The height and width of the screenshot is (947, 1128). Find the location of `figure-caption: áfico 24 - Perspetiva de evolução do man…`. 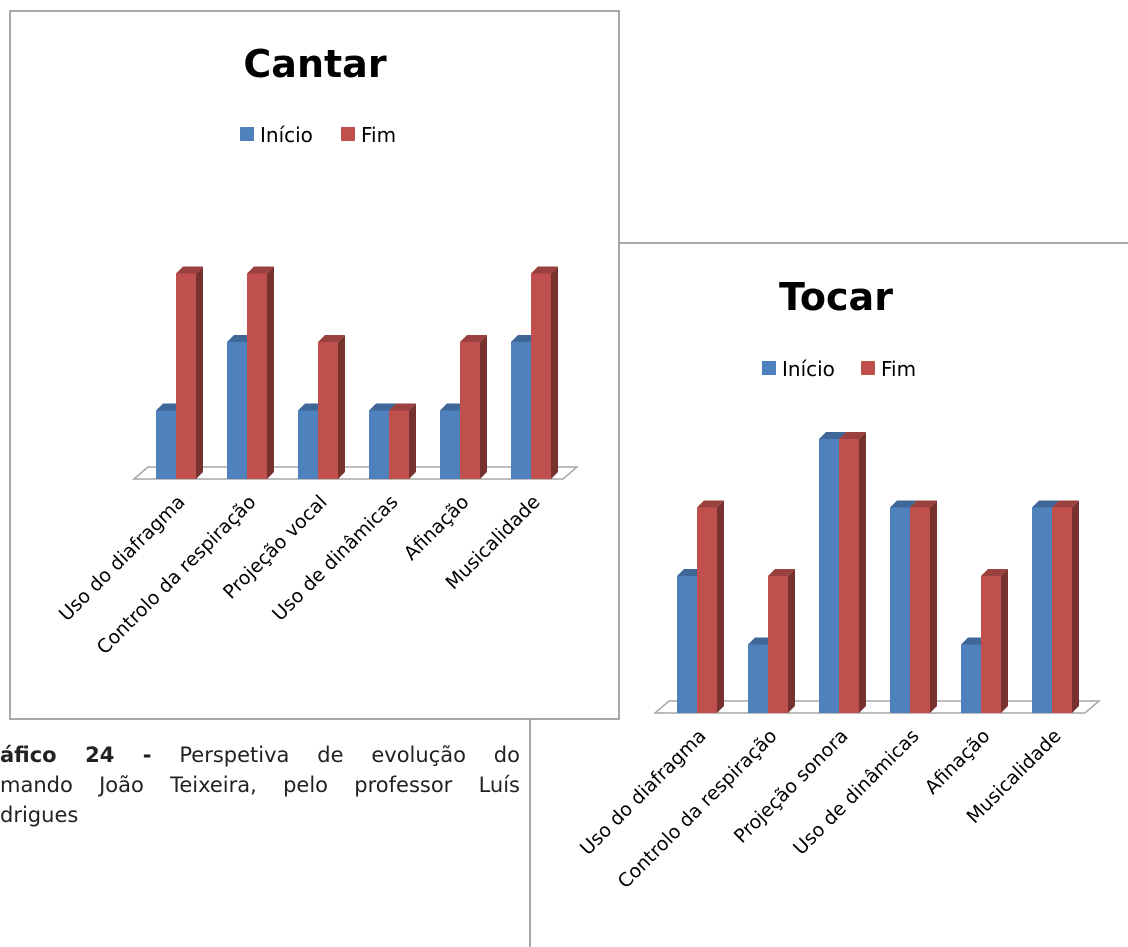

figure-caption: áfico 24 - Perspetiva de evolução do man… is located at coordinates (260, 785).